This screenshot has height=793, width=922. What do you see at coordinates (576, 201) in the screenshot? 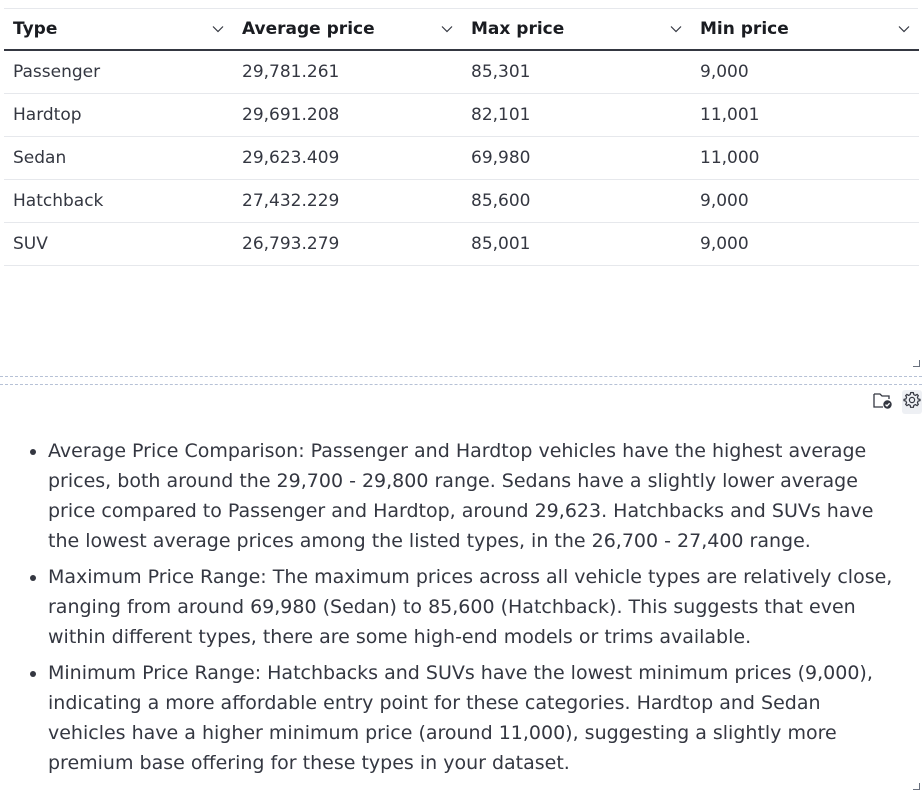
I see `table-cell-max-price: 85,600` at bounding box center [576, 201].